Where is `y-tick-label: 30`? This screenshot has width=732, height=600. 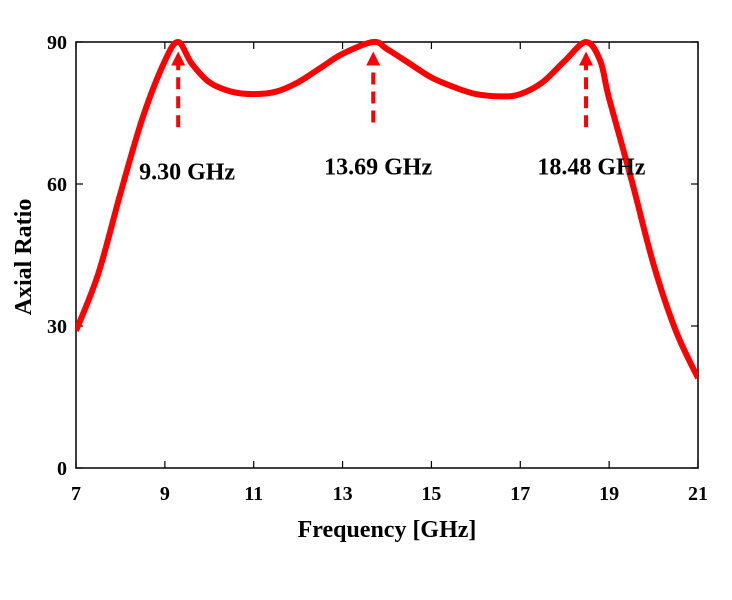 y-tick-label: 30 is located at coordinates (57, 327).